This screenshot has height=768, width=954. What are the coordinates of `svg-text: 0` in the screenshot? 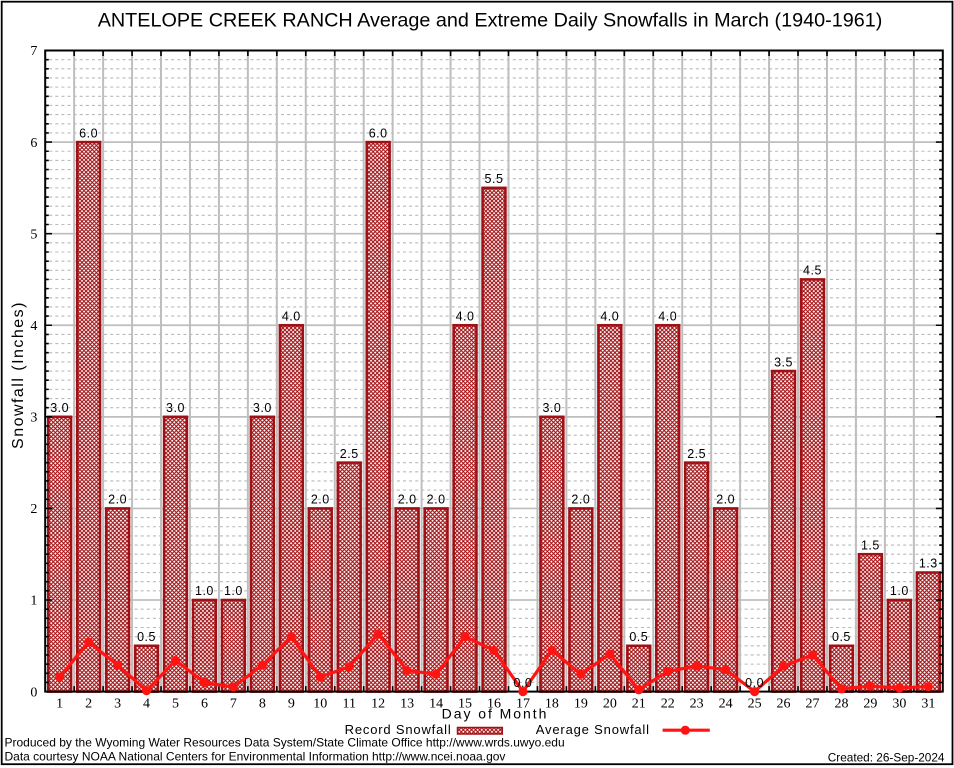 It's located at (33, 692).